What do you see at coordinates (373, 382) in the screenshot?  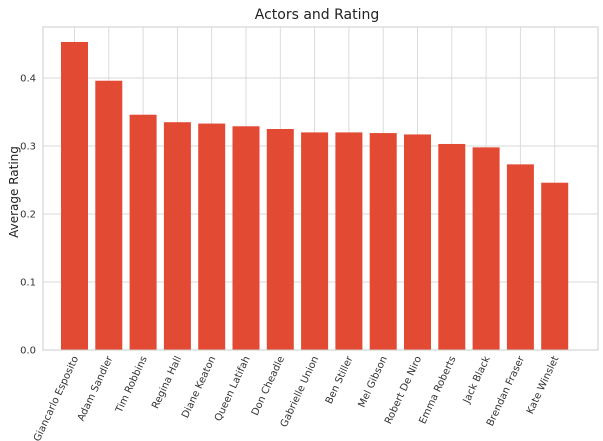 I see `x-tick-label: Mel Gibson` at bounding box center [373, 382].